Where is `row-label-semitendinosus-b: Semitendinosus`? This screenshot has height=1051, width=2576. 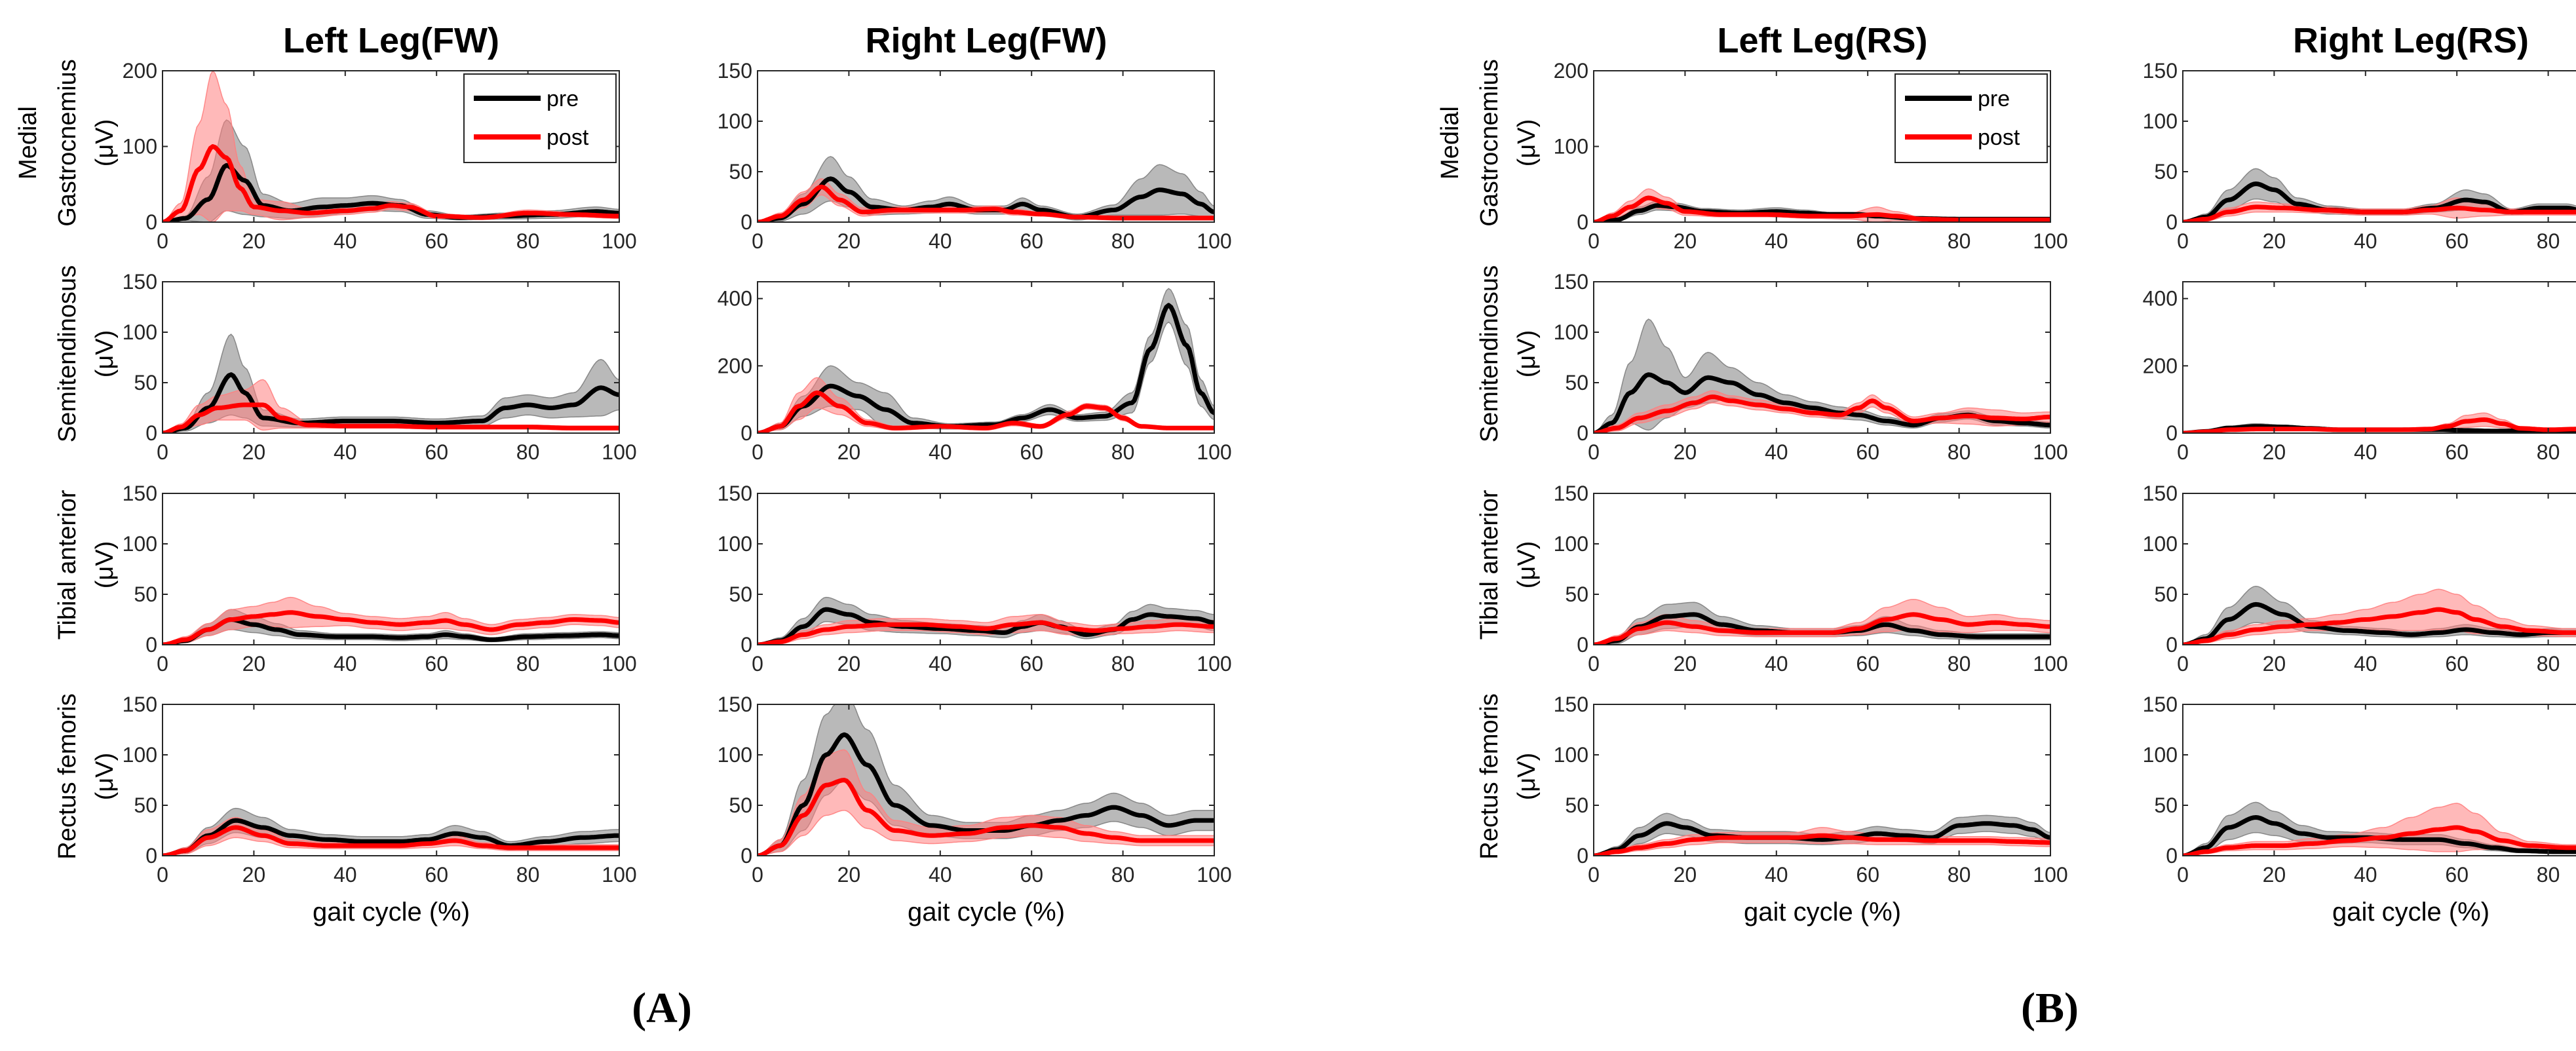 row-label-semitendinosus-b: Semitendinosus is located at coordinates (1489, 353).